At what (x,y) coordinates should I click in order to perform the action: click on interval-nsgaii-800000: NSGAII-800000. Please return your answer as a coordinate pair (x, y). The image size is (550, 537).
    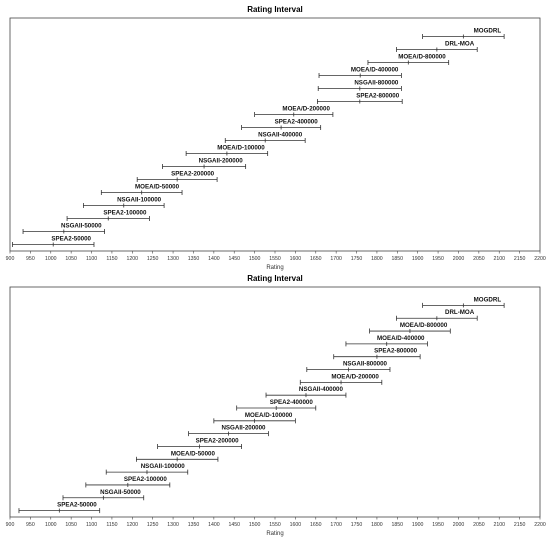
    Looking at the image, I should click on (359, 85).